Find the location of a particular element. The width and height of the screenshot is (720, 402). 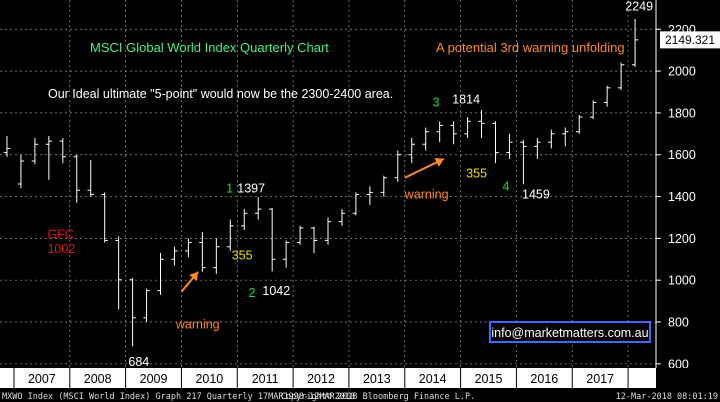

arrows is located at coordinates (312, 225).